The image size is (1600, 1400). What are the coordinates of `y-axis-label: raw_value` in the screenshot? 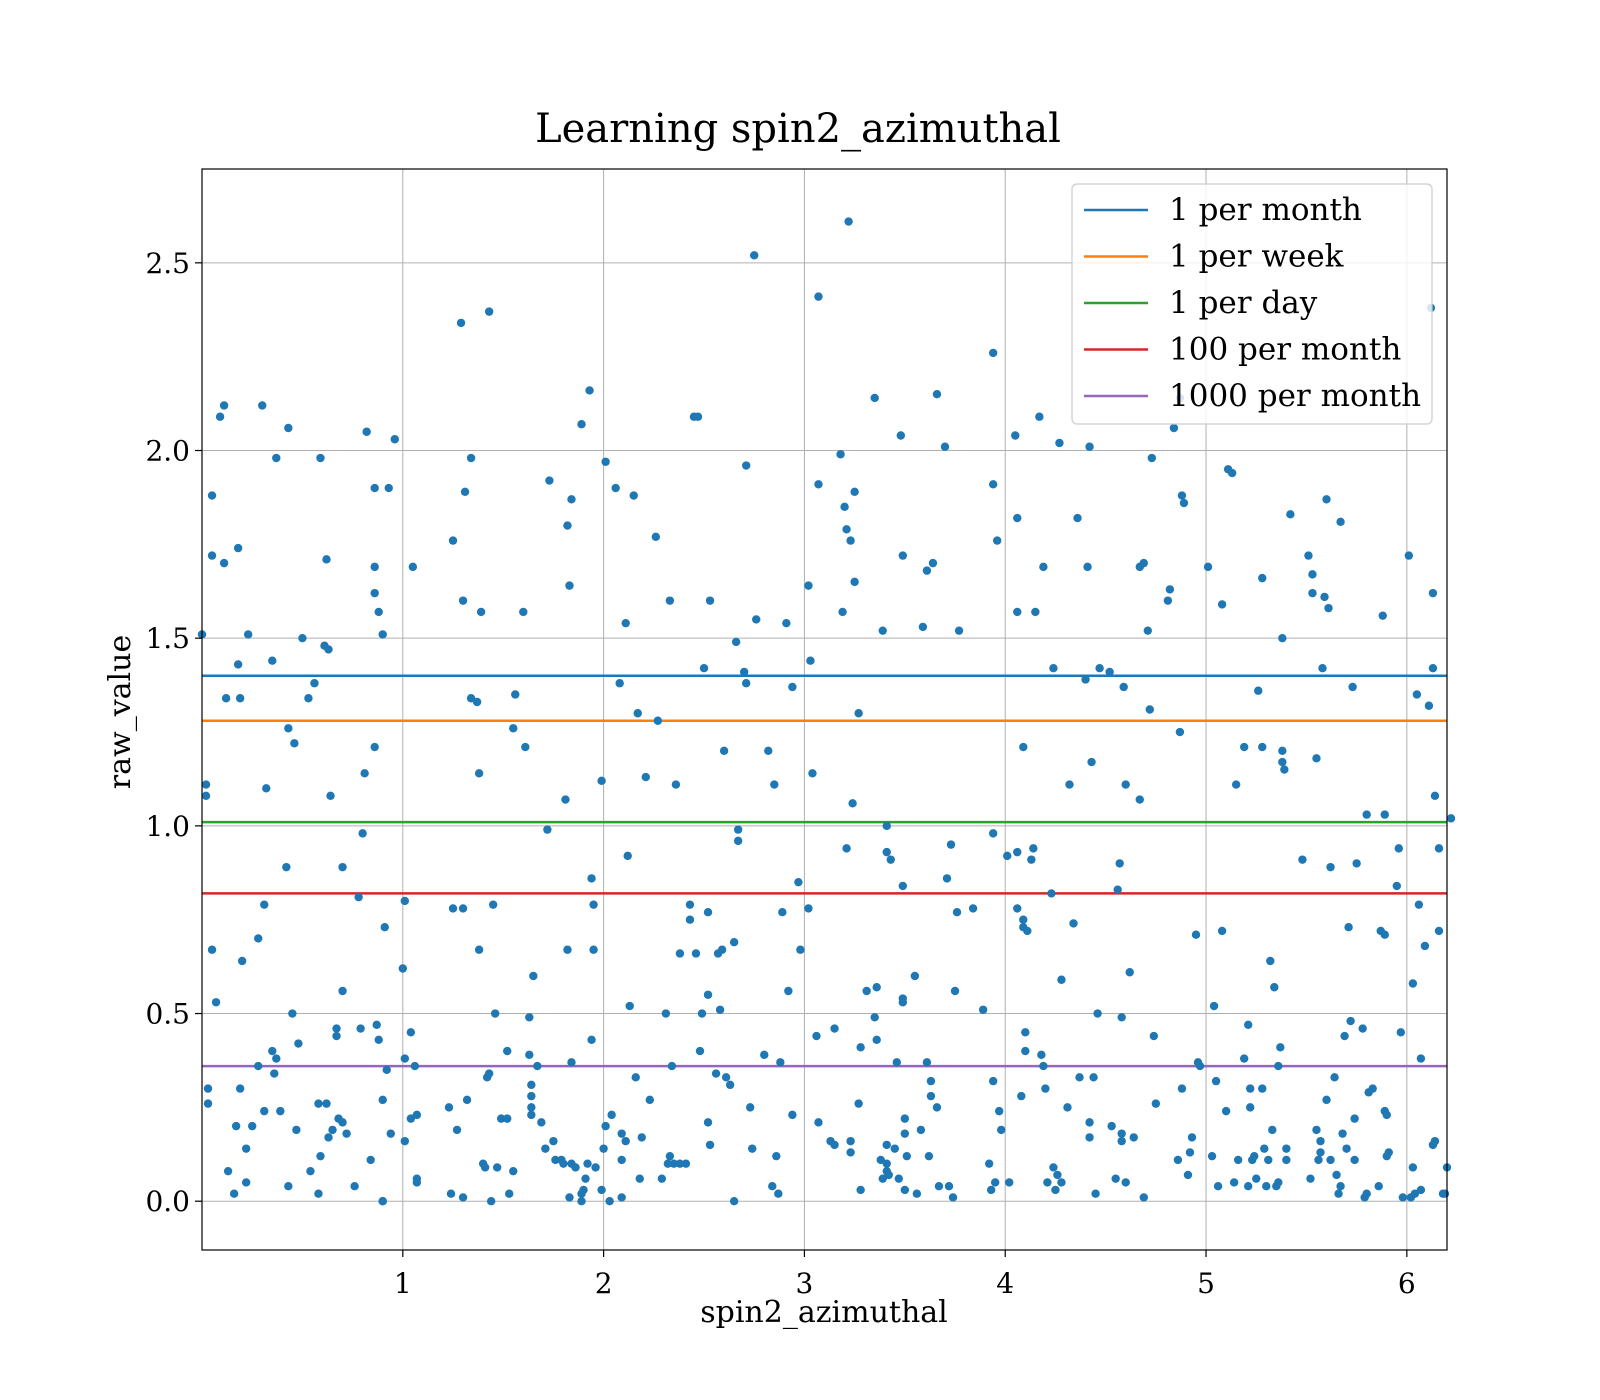 It's located at (120, 712).